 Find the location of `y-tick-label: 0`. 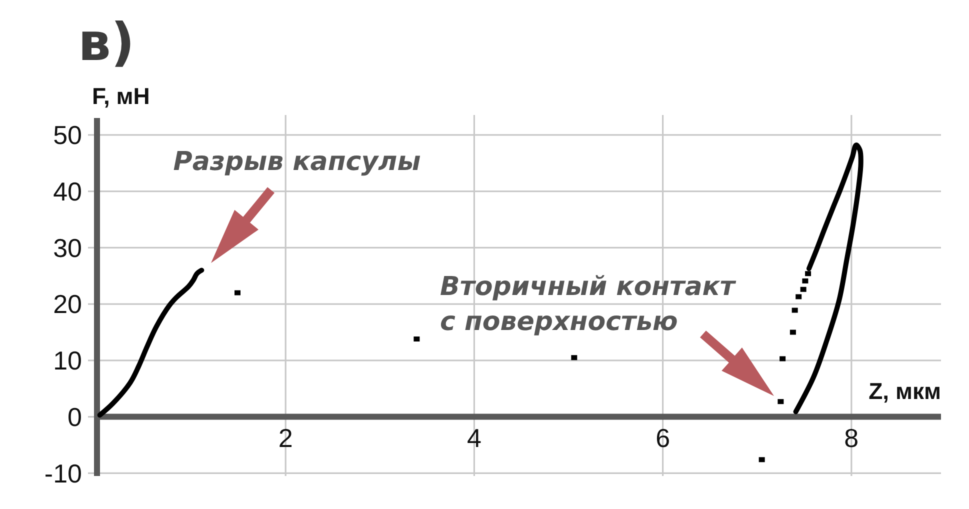

y-tick-label: 0 is located at coordinates (75, 417).